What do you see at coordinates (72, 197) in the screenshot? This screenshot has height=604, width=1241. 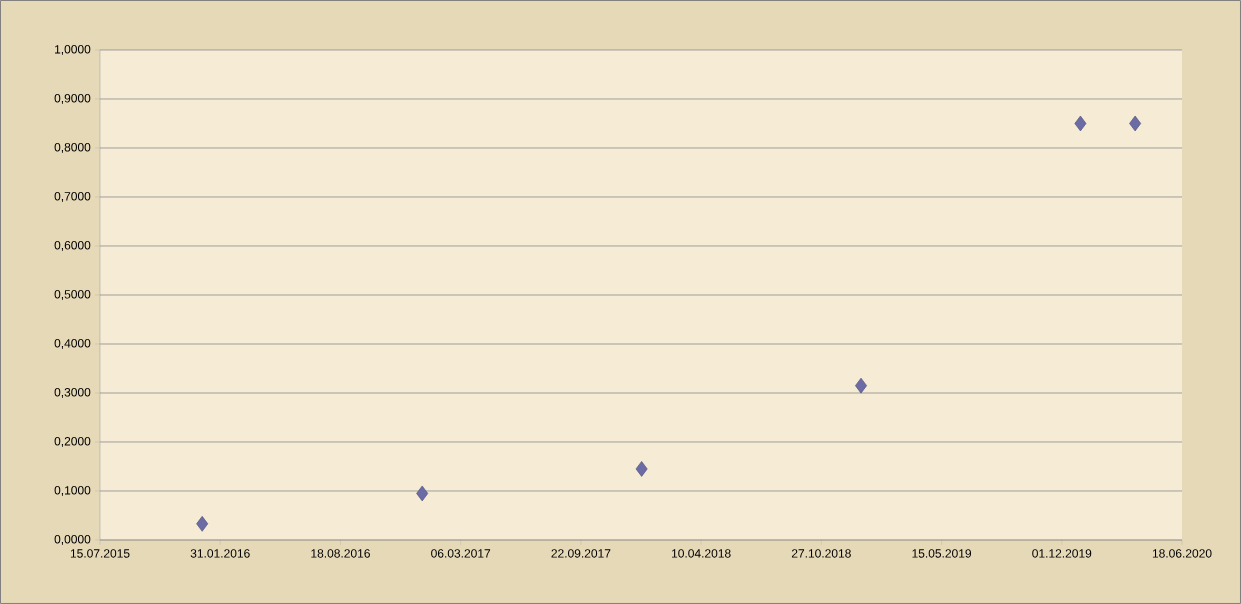 I see `y-tick-label: 0,7000` at bounding box center [72, 197].